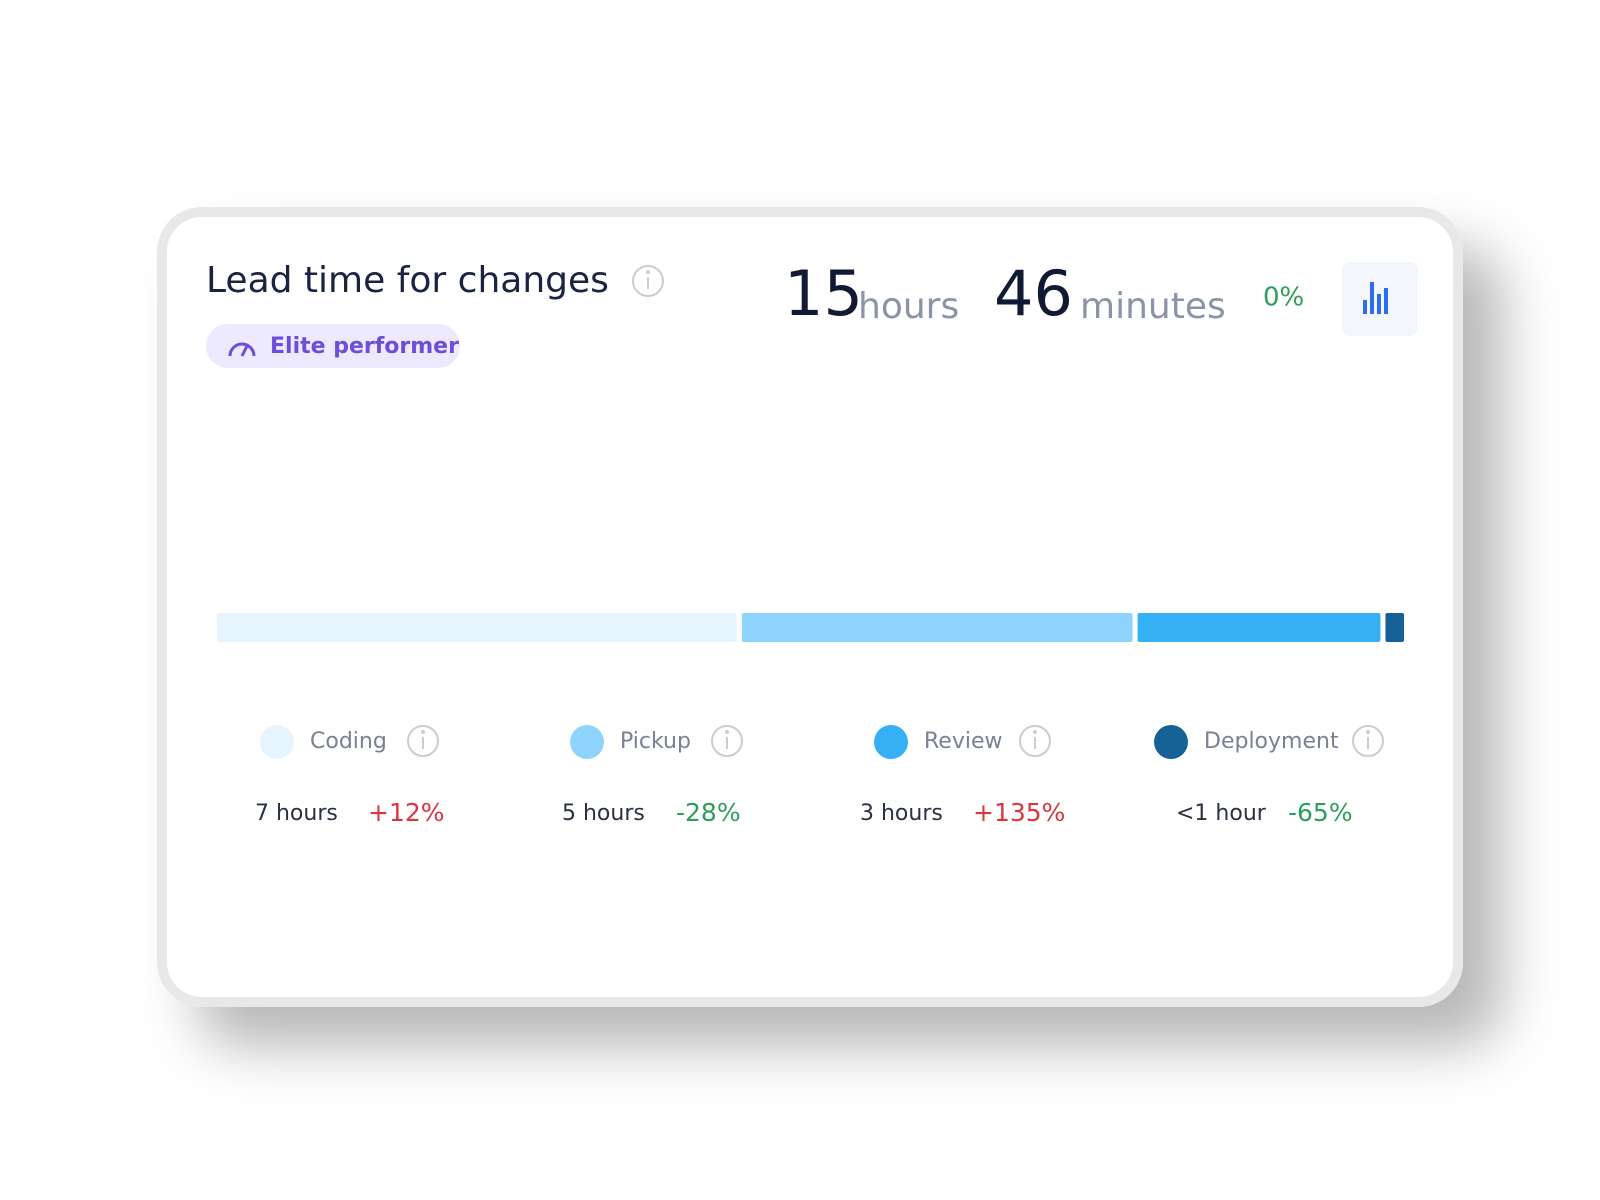 This screenshot has width=1600, height=1200. Describe the element at coordinates (1153, 306) in the screenshot. I see `minutes-unit: minutes` at that location.